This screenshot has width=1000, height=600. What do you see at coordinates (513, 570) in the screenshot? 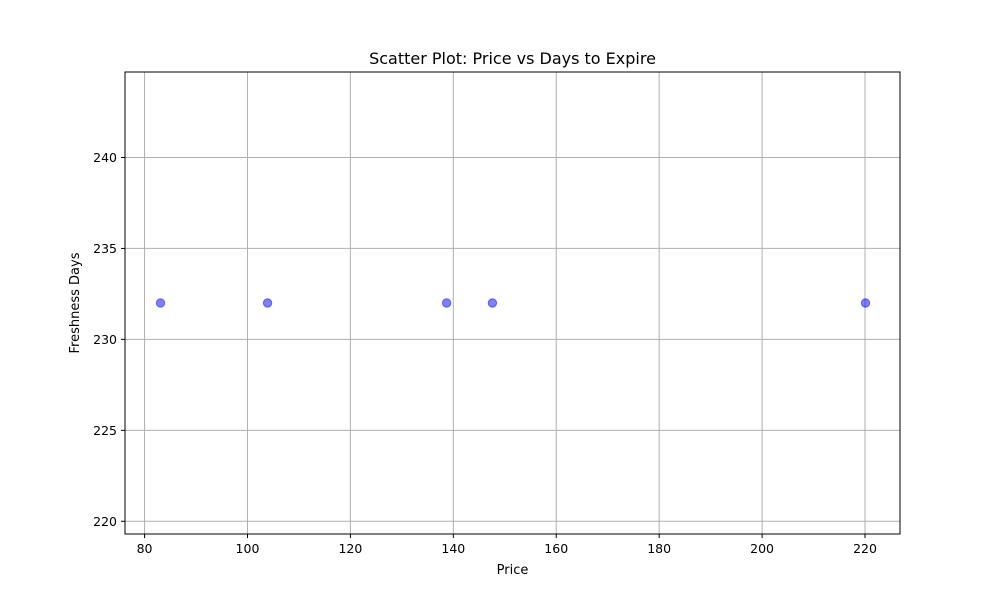
I see `x-axis-label: Price` at bounding box center [513, 570].